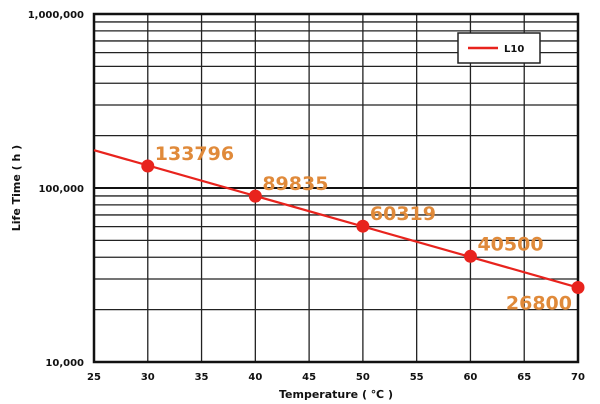 The height and width of the screenshot is (404, 600). Describe the element at coordinates (94, 377) in the screenshot. I see `x-tick-label: 25` at that location.